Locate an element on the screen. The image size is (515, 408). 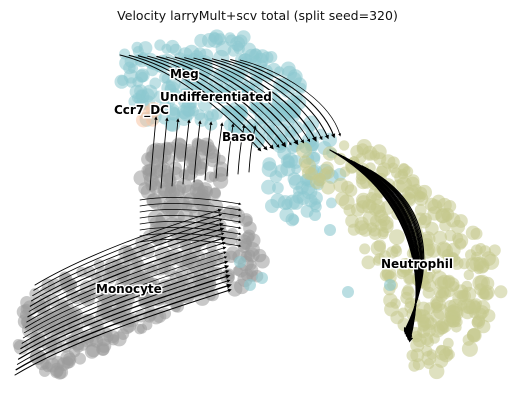
cluster-label-baso: Baso is located at coordinates (238, 137).